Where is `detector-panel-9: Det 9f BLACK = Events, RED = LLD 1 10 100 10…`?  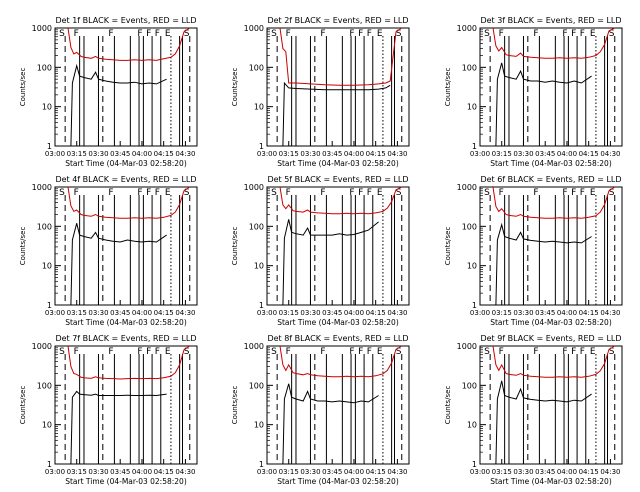 detector-panel-9: Det 9f BLACK = Events, RED = LLD 1 10 100 10… is located at coordinates (533, 410).